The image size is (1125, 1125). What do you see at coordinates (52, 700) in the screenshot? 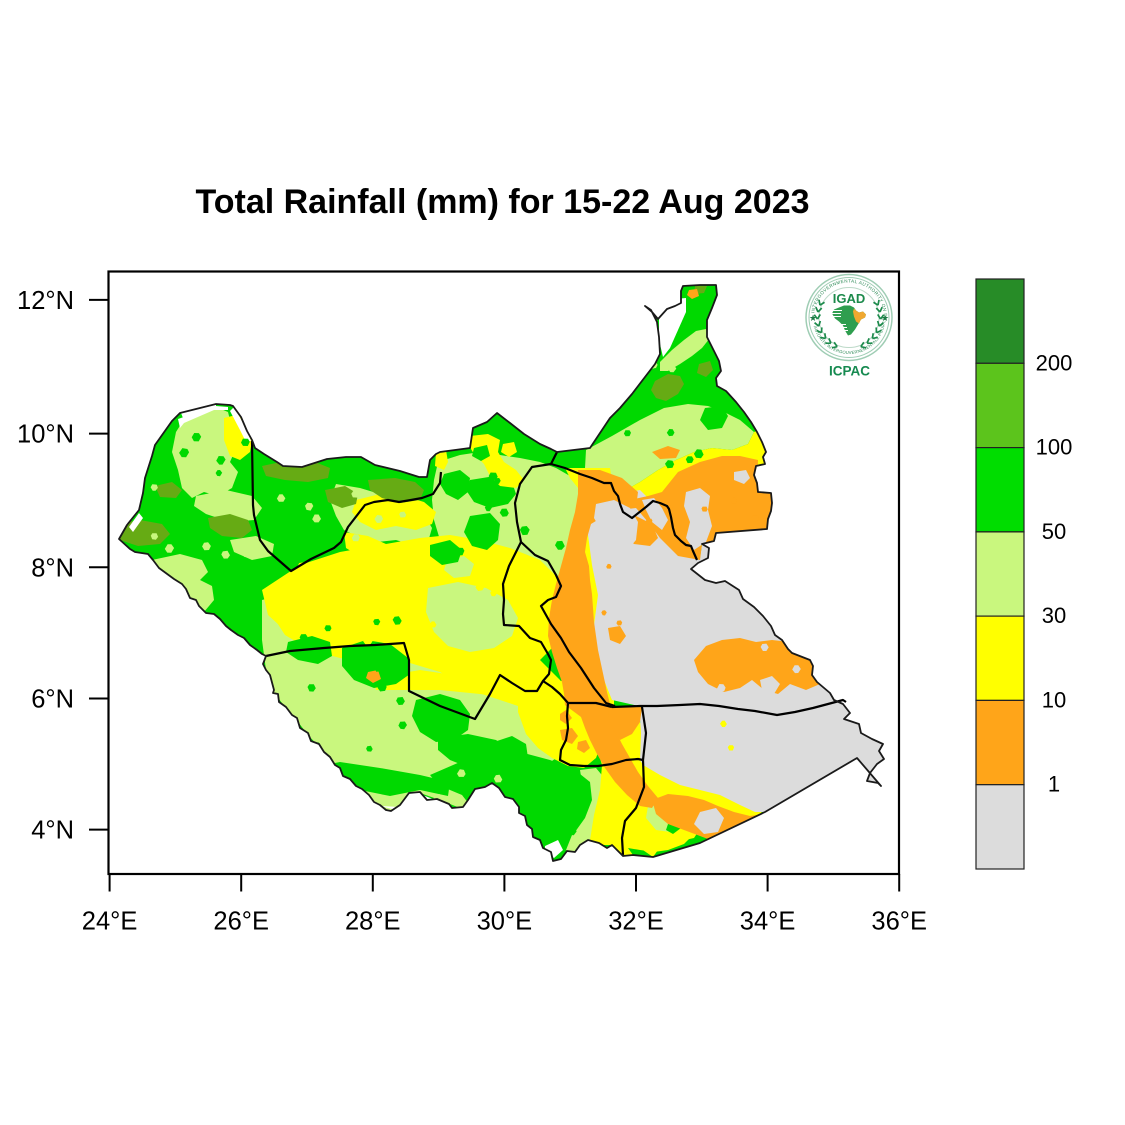
I see `svg-text: 6°N` at bounding box center [52, 700].